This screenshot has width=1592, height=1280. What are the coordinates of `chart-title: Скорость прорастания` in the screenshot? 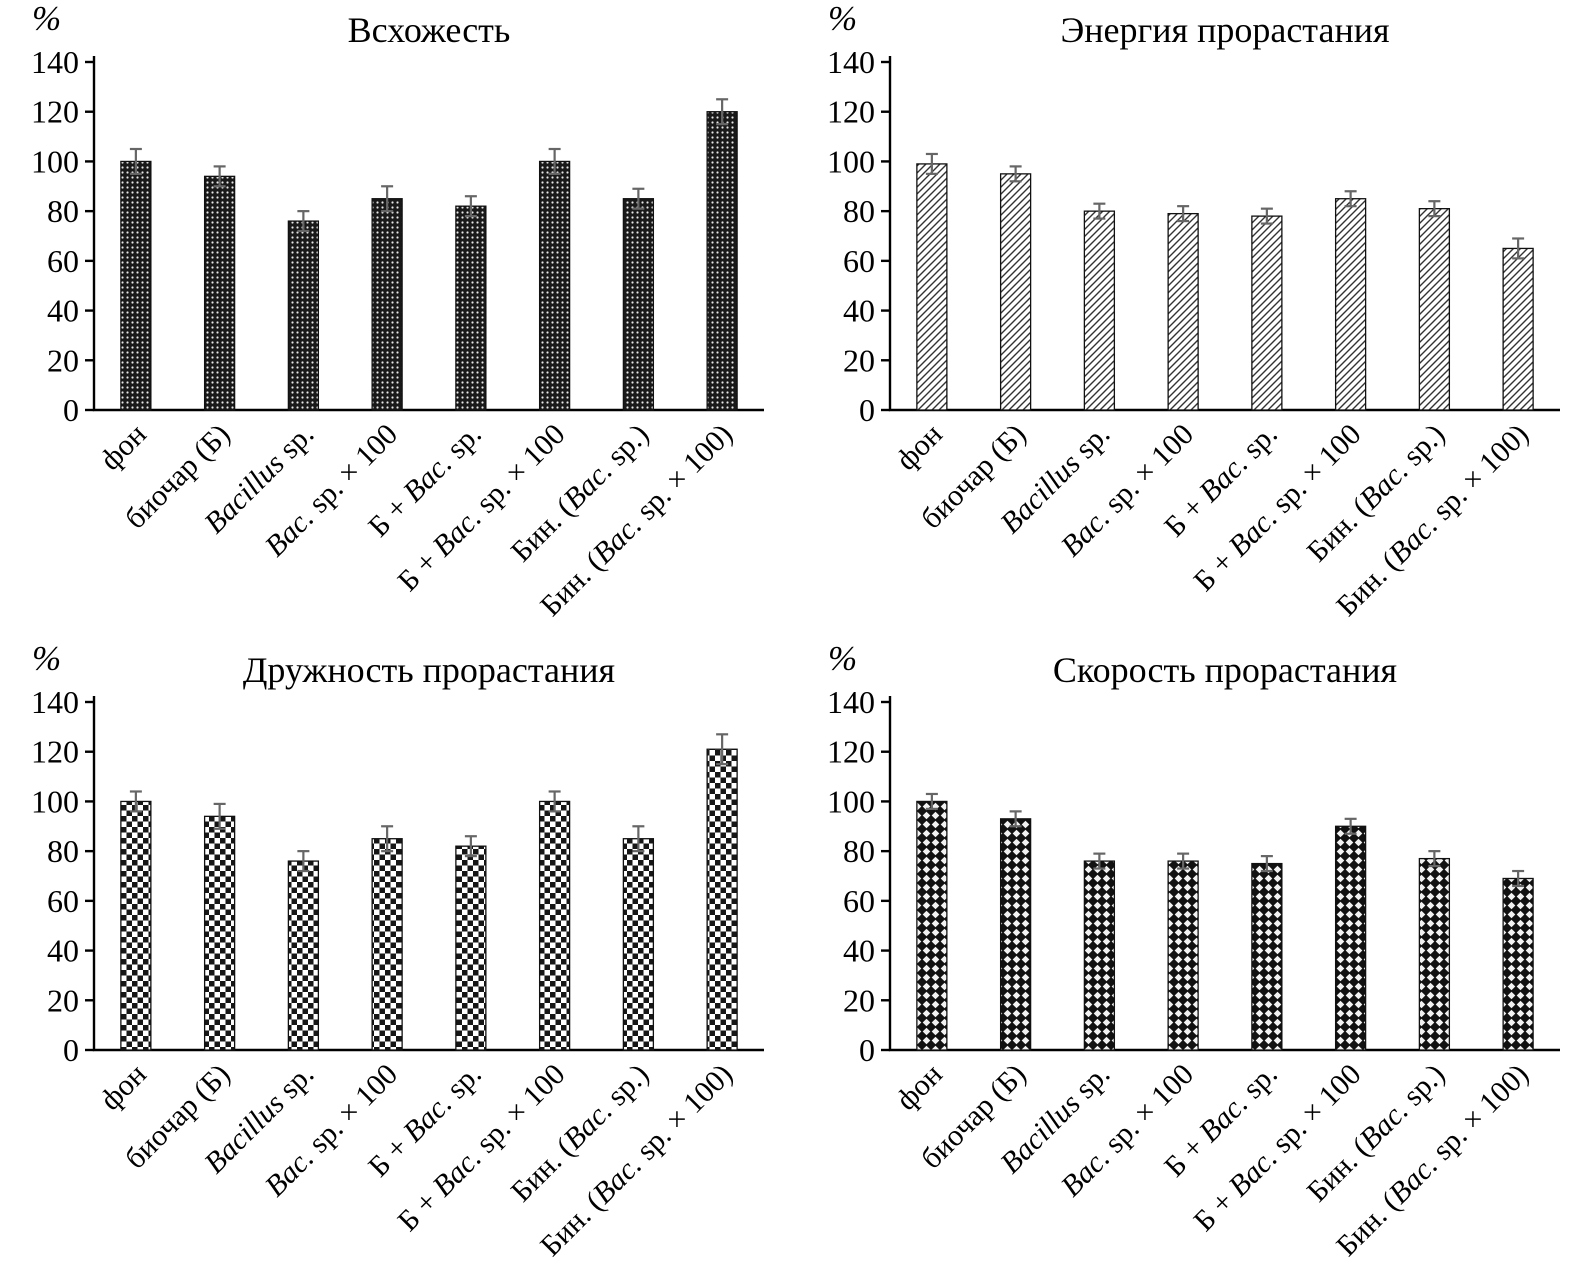 It's located at (1225, 670).